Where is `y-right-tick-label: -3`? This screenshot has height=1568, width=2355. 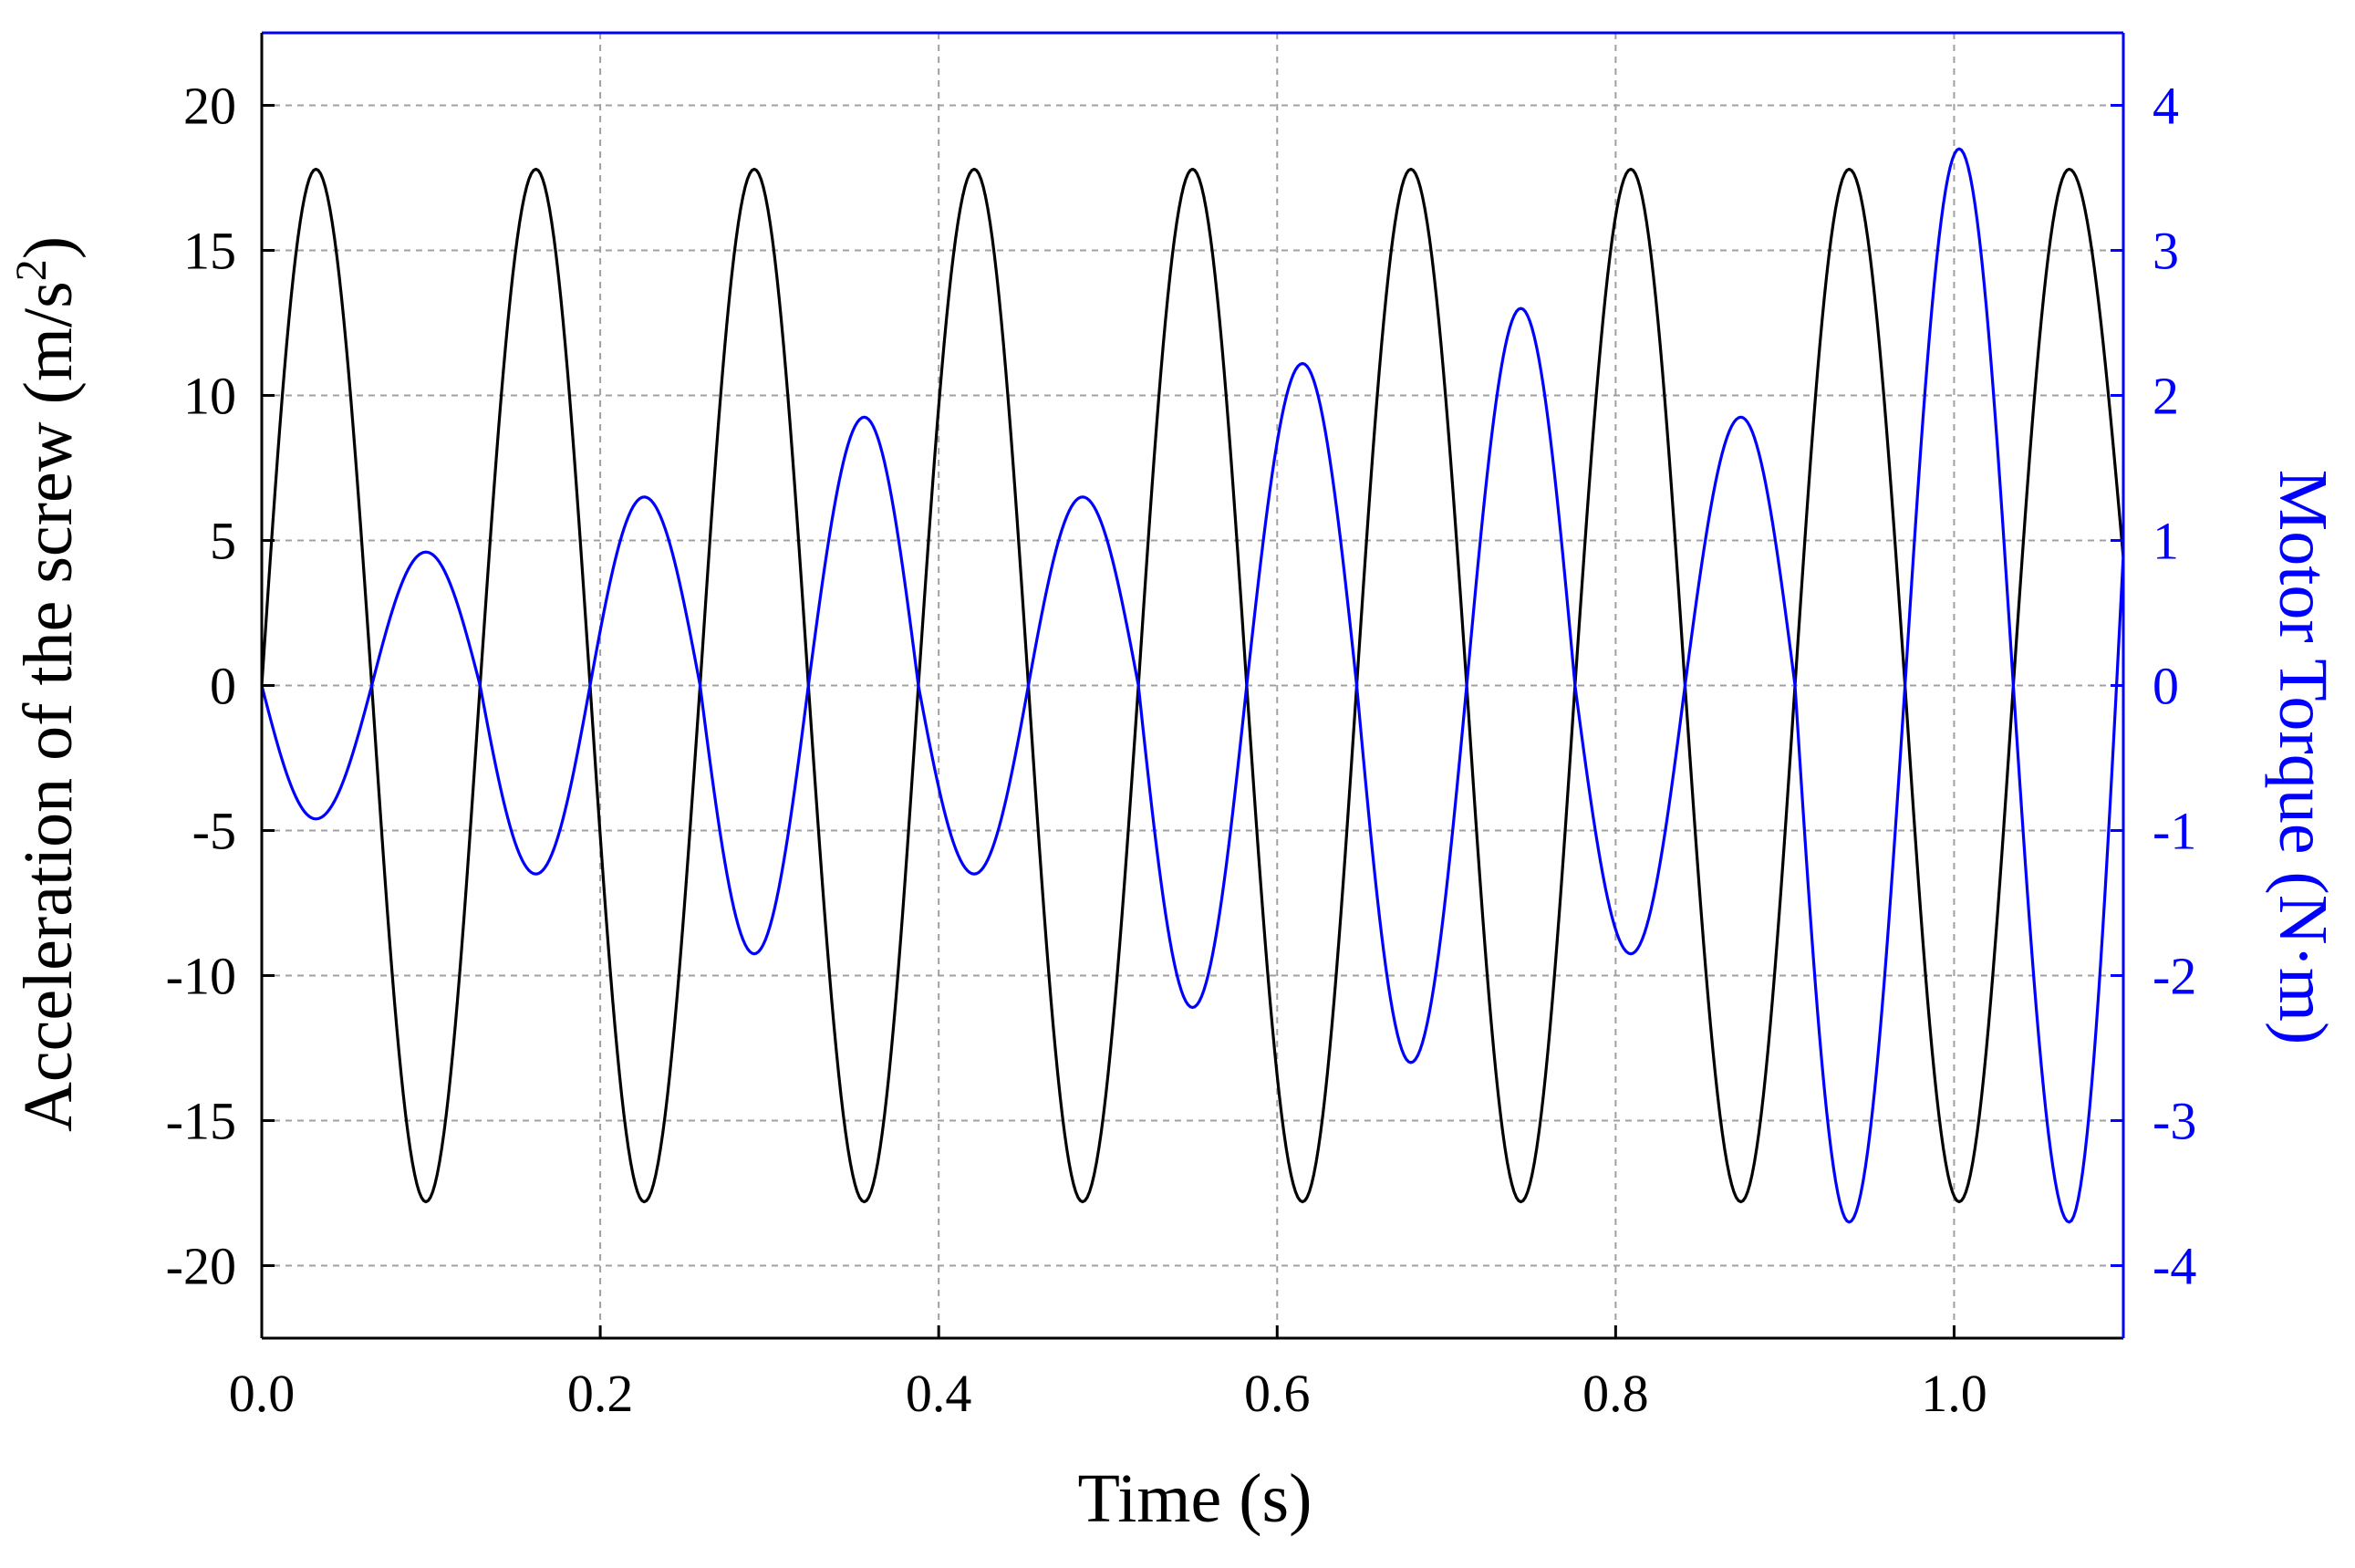 y-right-tick-label: -3 is located at coordinates (2174, 1121).